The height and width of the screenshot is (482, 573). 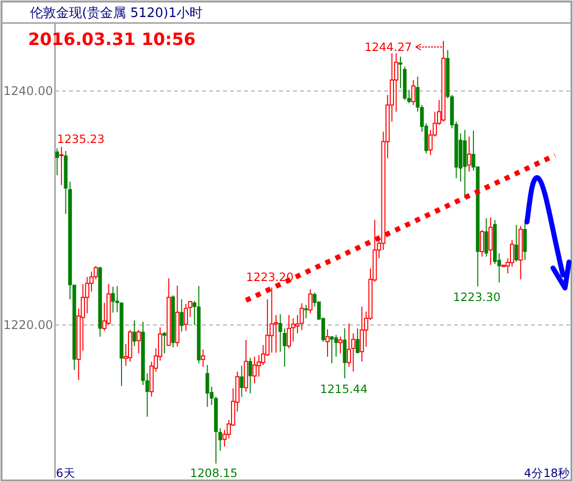 I want to click on annotation: 1244.27, so click(x=388, y=47).